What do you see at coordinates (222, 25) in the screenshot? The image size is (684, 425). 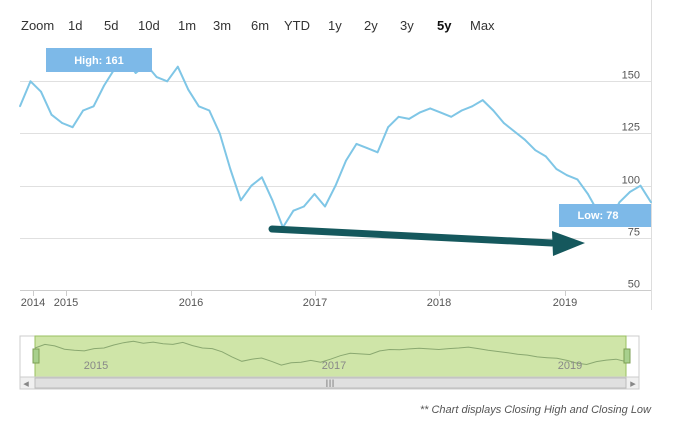 I see `zoom-button-3m: 3m` at bounding box center [222, 25].